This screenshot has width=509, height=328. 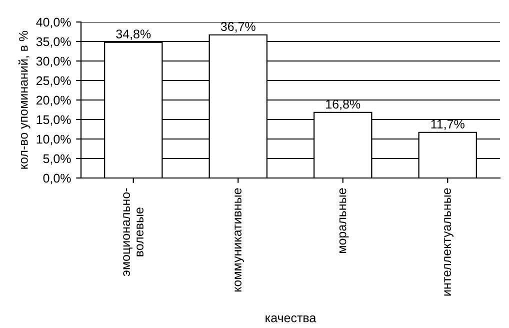 I want to click on data-label: 11,7%, so click(x=447, y=125).